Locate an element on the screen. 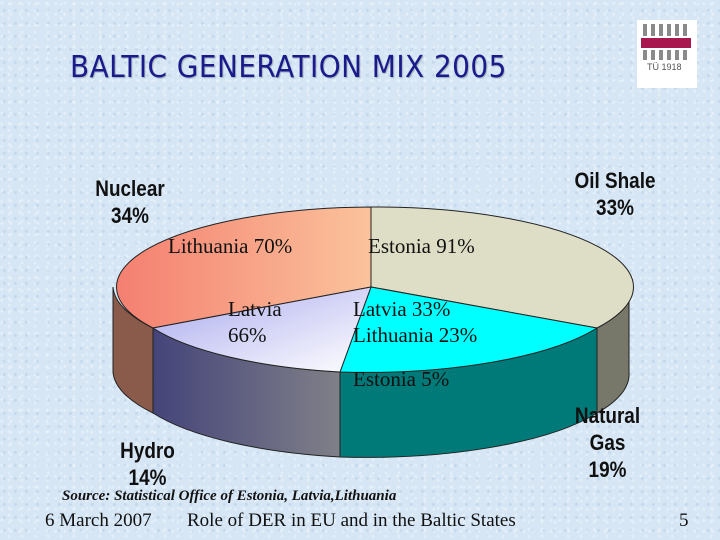 Image resolution: width=720 pixels, height=540 pixels. nuclear-label: Nuclear 34% is located at coordinates (130, 202).